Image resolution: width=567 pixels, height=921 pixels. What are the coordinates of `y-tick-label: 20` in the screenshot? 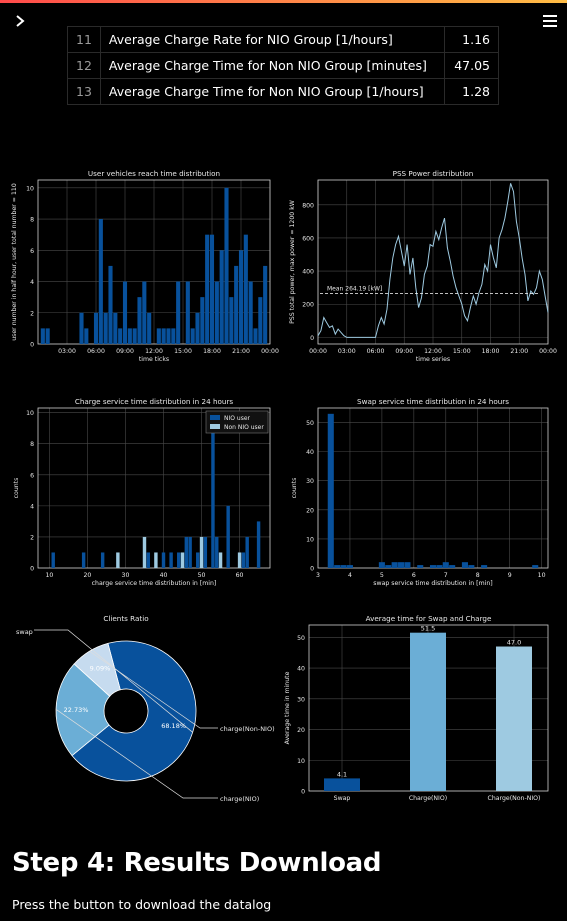 It's located at (301, 730).